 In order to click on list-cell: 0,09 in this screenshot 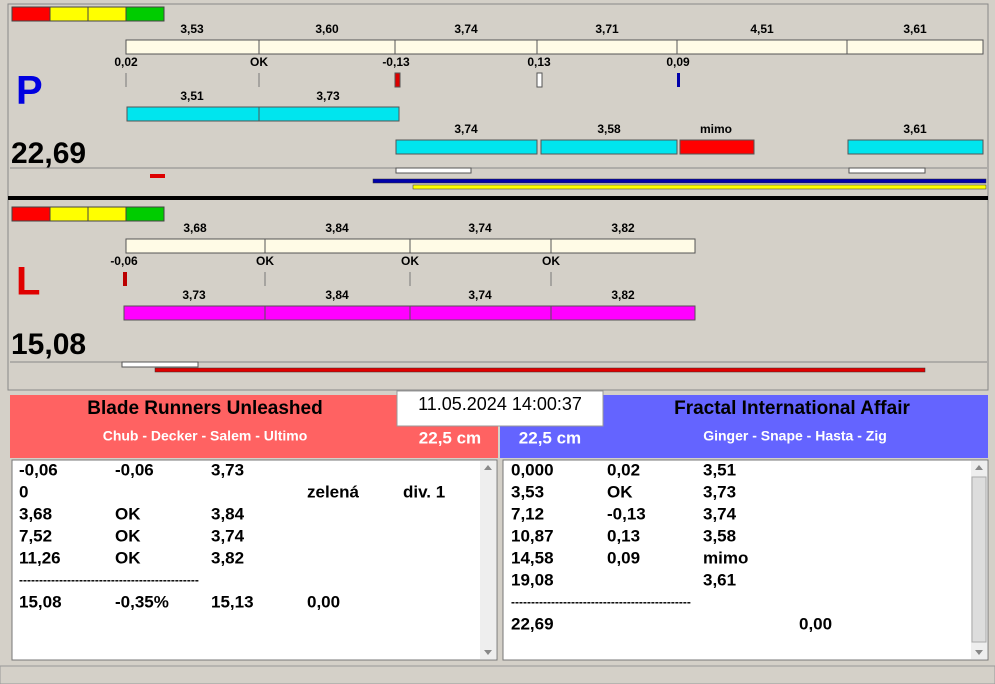, I will do `click(623, 557)`.